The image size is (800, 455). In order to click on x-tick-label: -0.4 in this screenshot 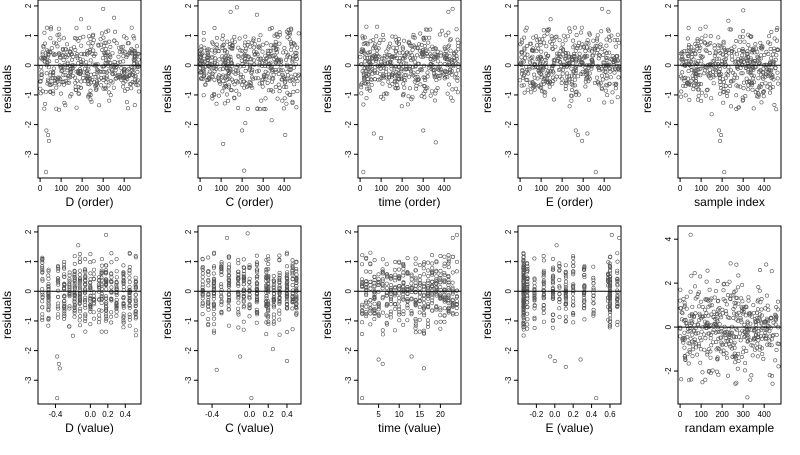, I will do `click(56, 414)`.